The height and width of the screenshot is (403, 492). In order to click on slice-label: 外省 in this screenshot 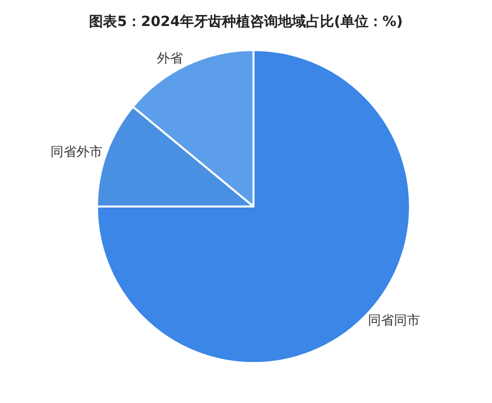, I will do `click(170, 58)`.